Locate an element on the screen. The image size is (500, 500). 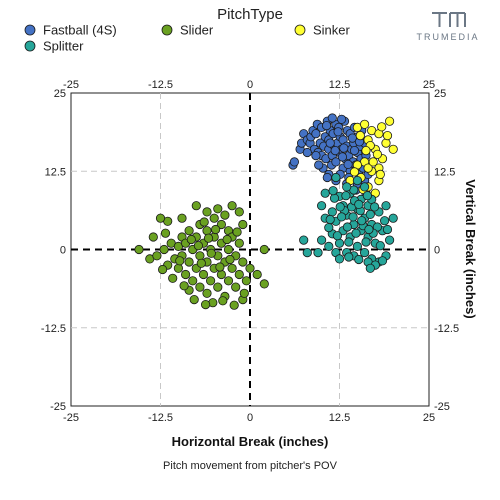
x-tick-top: 12.5 is located at coordinates (339, 85).